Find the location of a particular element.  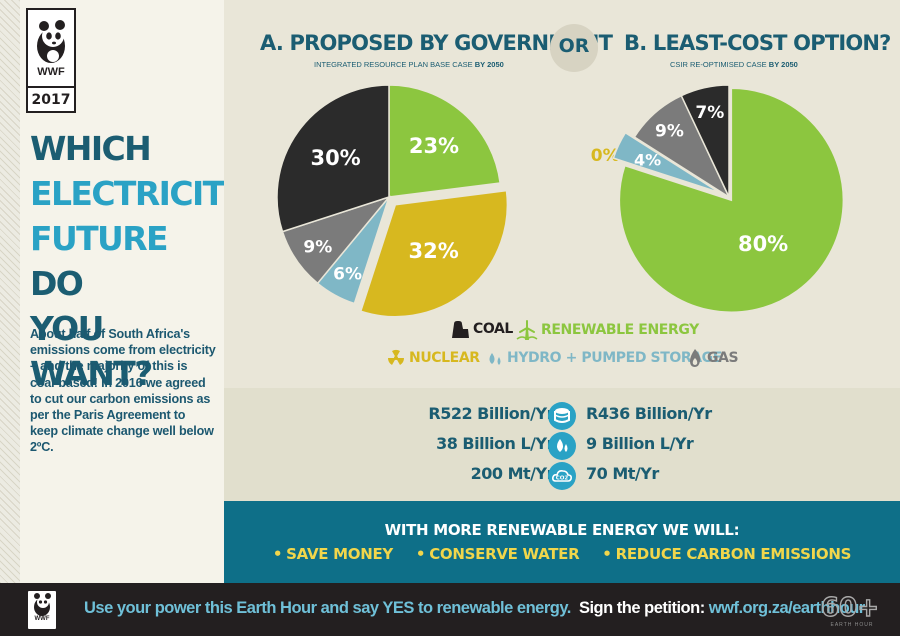

pie-a-label-hydro-pumped-storage: 6% is located at coordinates (347, 274).